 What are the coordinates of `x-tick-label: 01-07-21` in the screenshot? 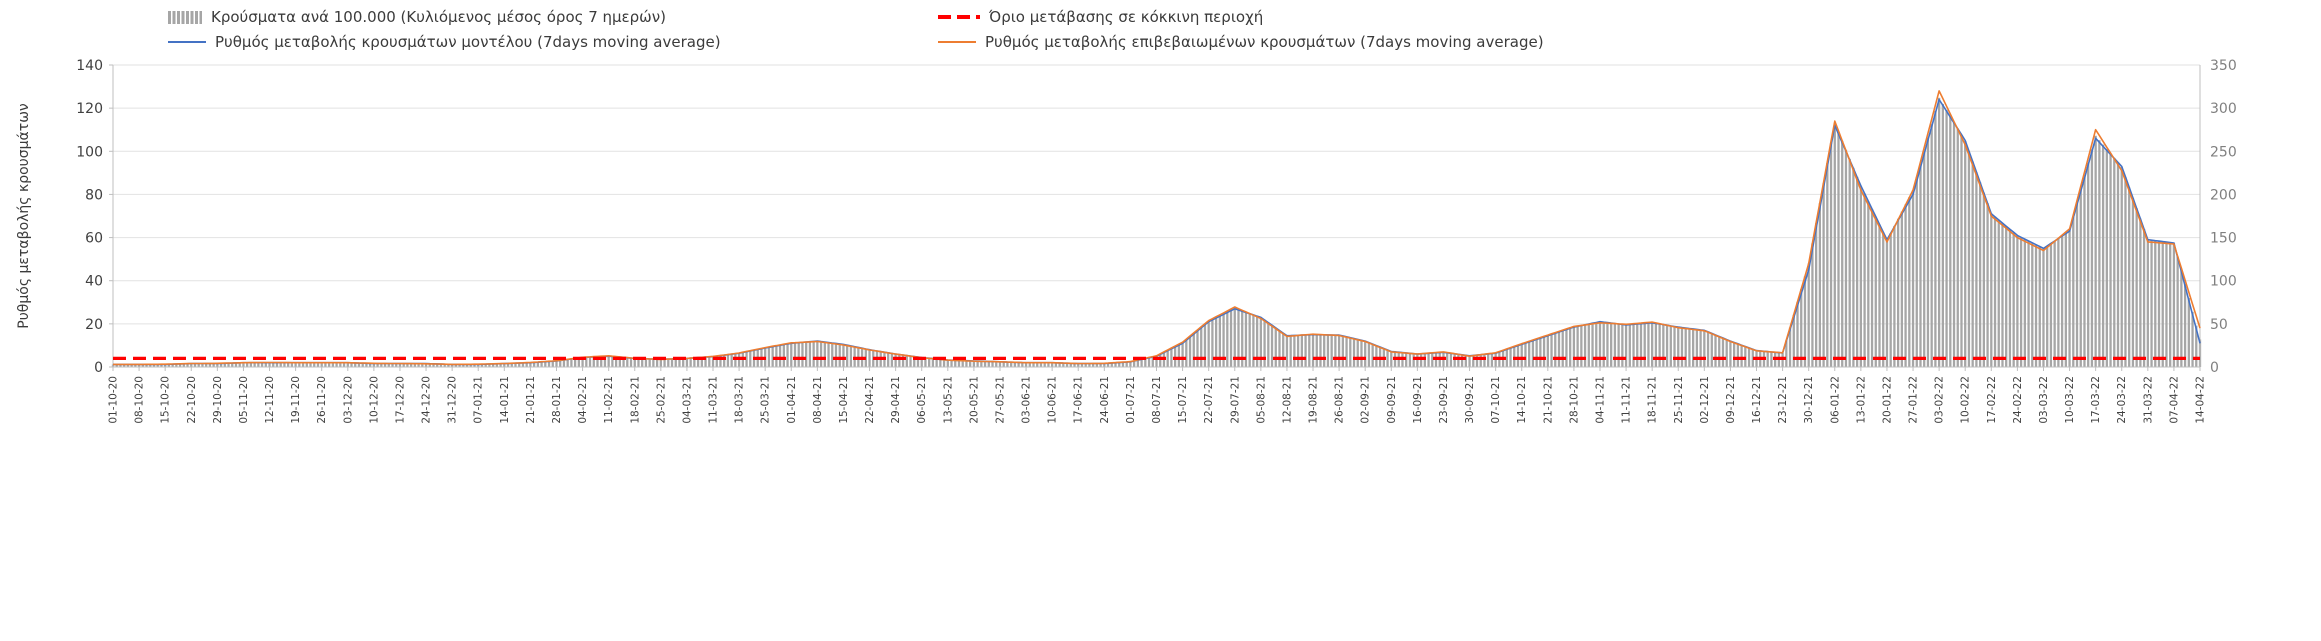 It's located at (1131, 400).